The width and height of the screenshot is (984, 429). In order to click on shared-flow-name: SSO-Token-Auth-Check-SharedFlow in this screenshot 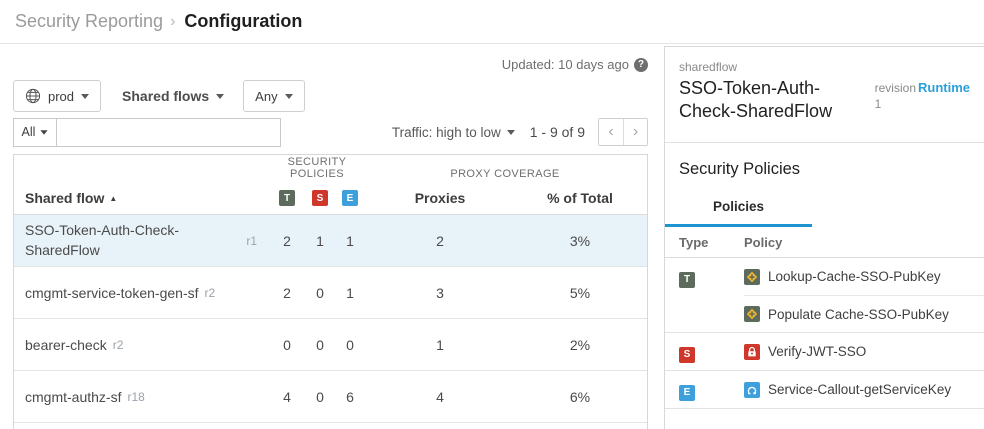, I will do `click(102, 239)`.